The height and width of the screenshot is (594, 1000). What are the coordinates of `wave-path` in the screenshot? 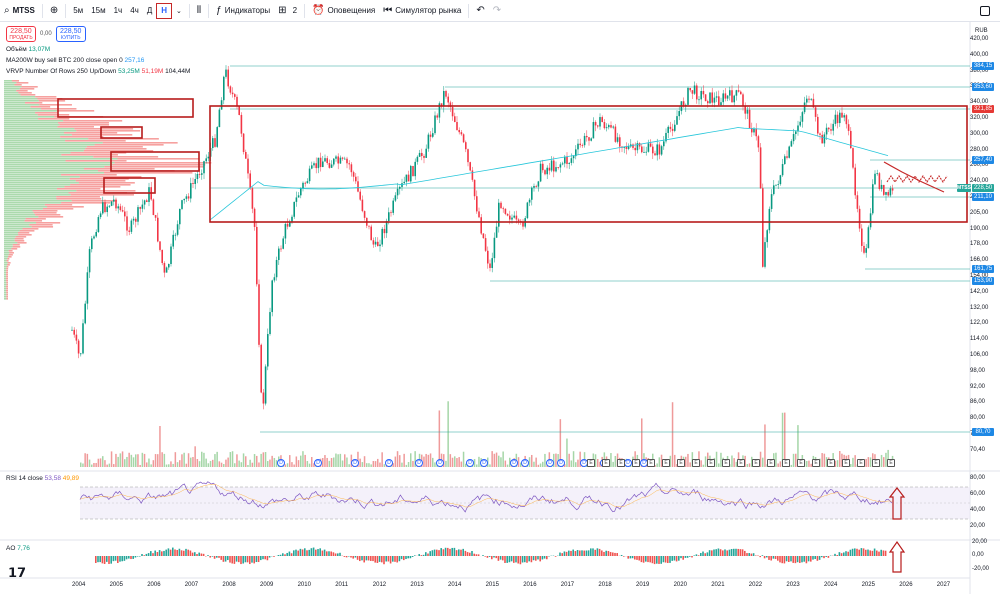 It's located at (917, 179).